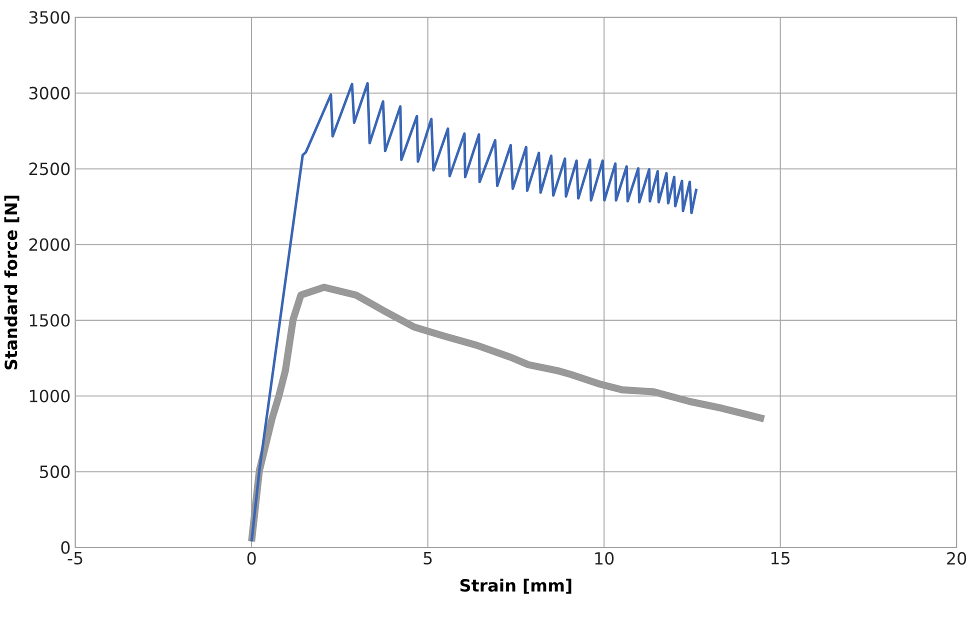 The height and width of the screenshot is (638, 973). What do you see at coordinates (50, 396) in the screenshot?
I see `y-tick-label: 1000` at bounding box center [50, 396].